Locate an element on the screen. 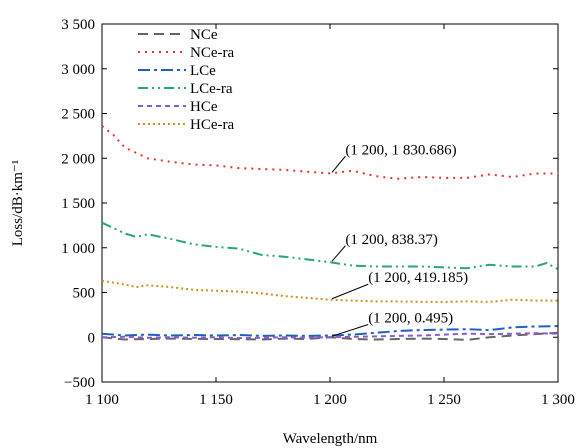 This screenshot has height=448, width=585. y-tick-label: 1 500 is located at coordinates (78, 204).